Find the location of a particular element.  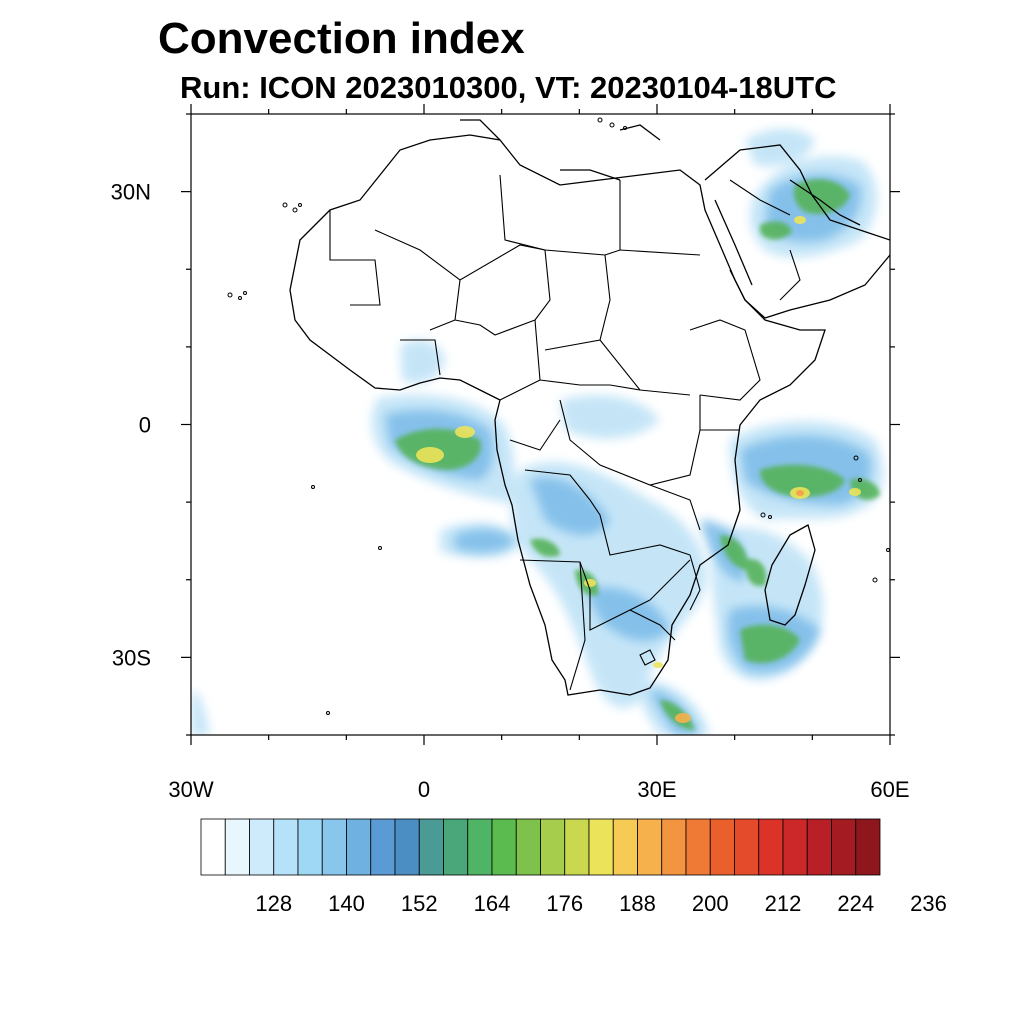

y-tick-label: 30S is located at coordinates (131, 657).